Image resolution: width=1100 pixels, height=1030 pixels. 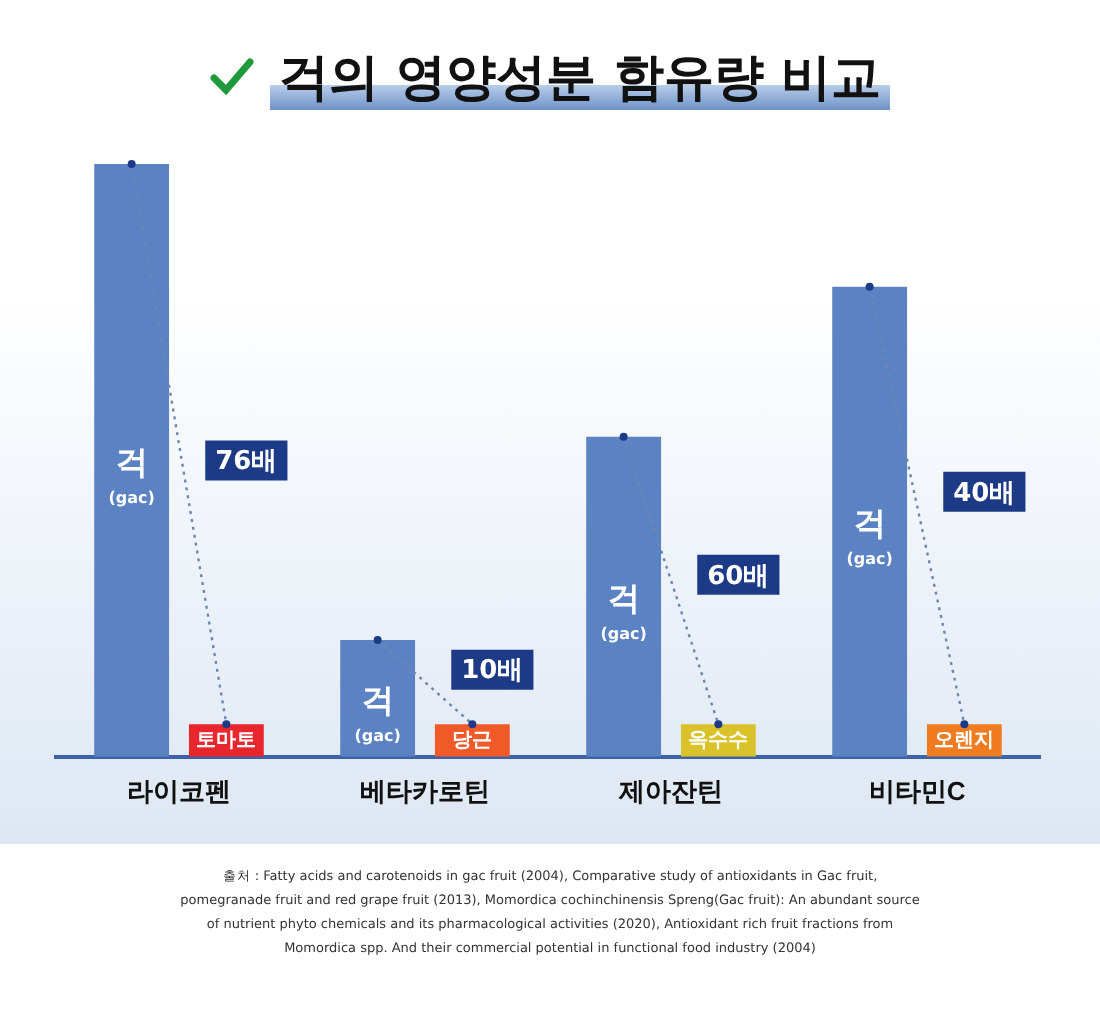 I want to click on chart-title: 걱의 영양성분 함유량 비교, so click(x=580, y=76).